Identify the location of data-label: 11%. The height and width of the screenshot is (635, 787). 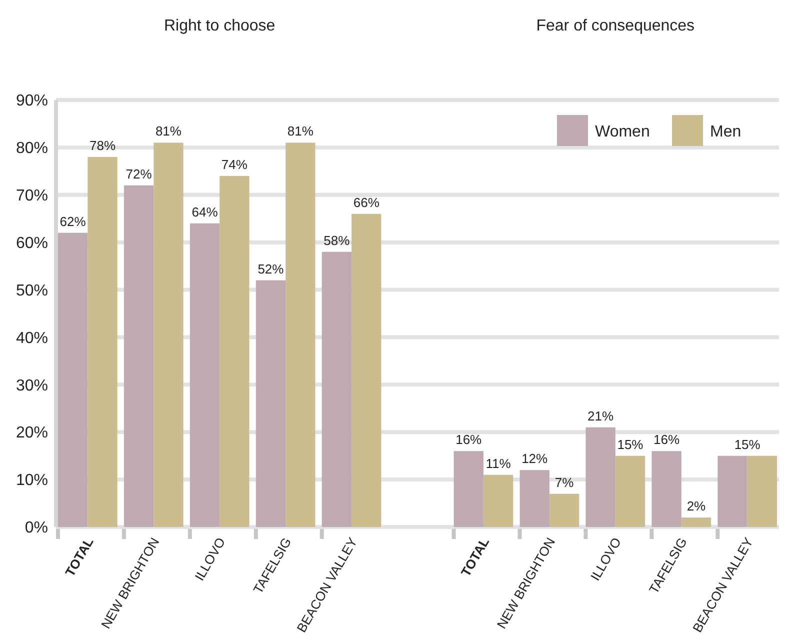
(499, 463).